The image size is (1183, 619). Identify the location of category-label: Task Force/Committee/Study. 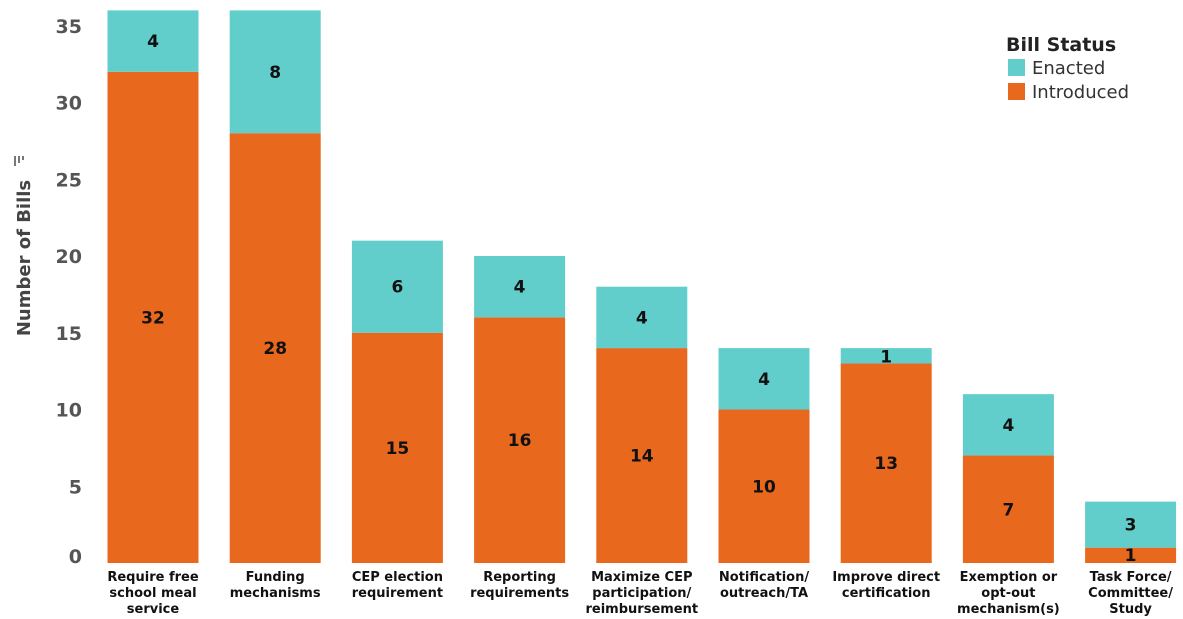
(1130, 593).